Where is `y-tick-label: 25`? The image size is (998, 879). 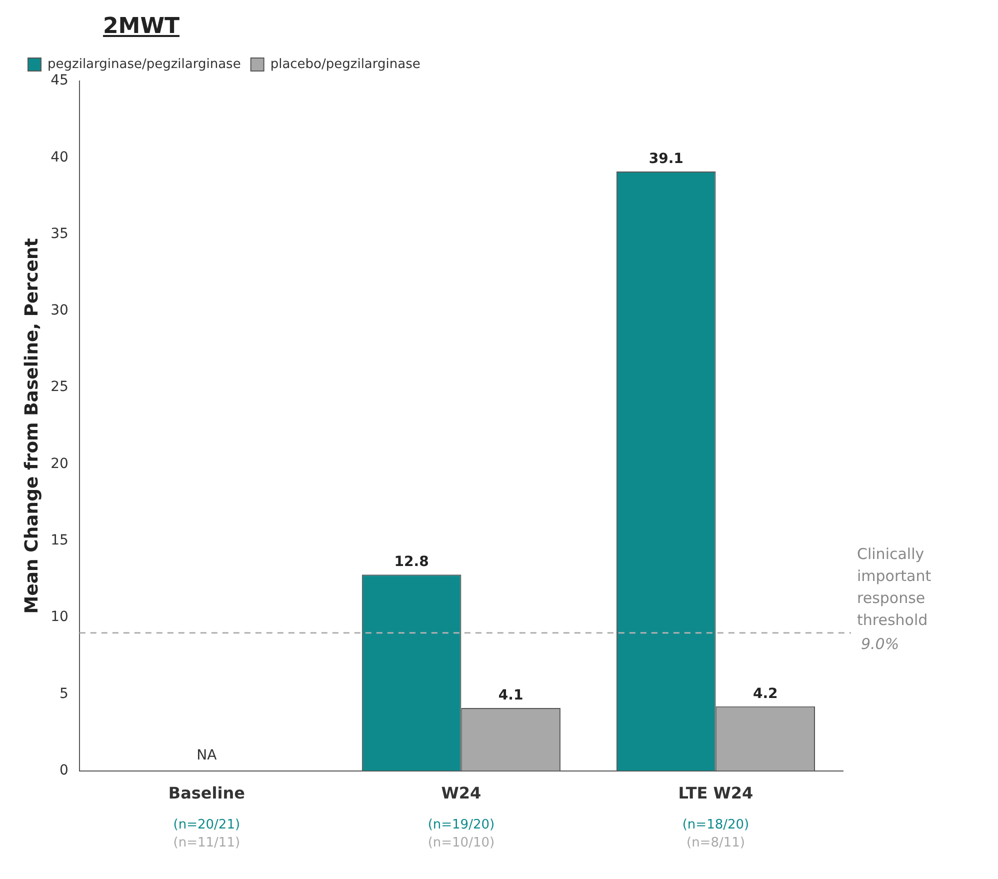 y-tick-label: 25 is located at coordinates (59, 387).